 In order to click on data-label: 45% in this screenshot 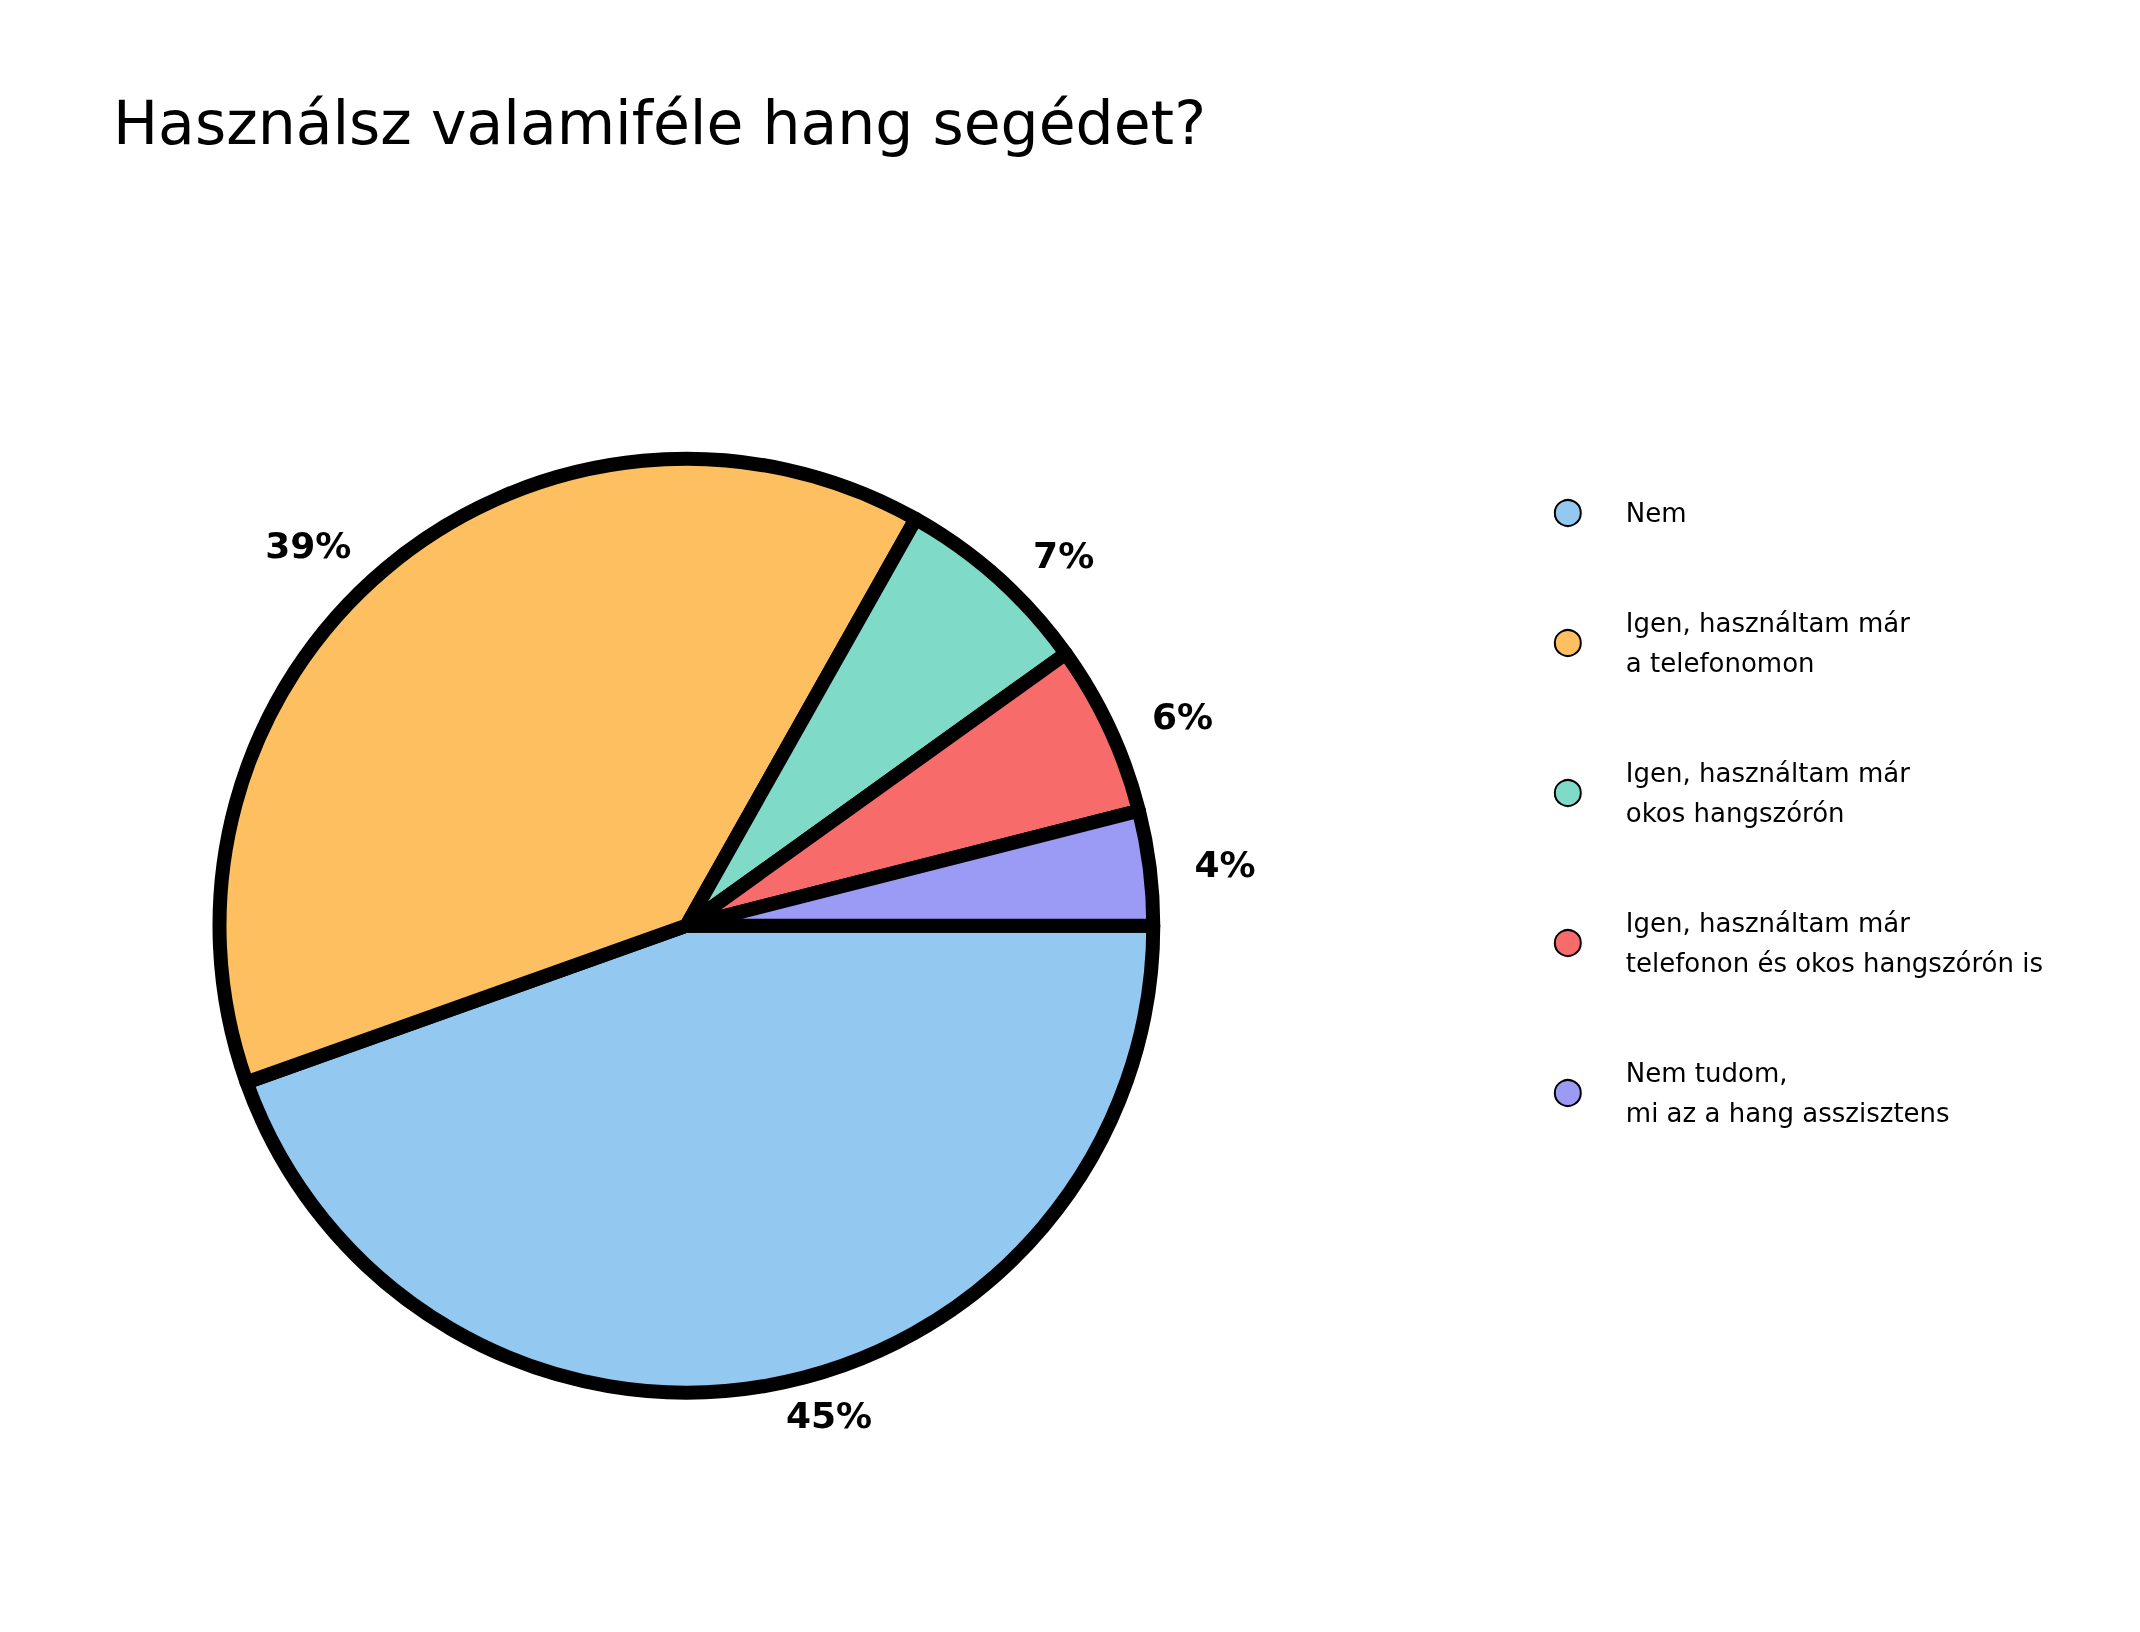, I will do `click(829, 1415)`.